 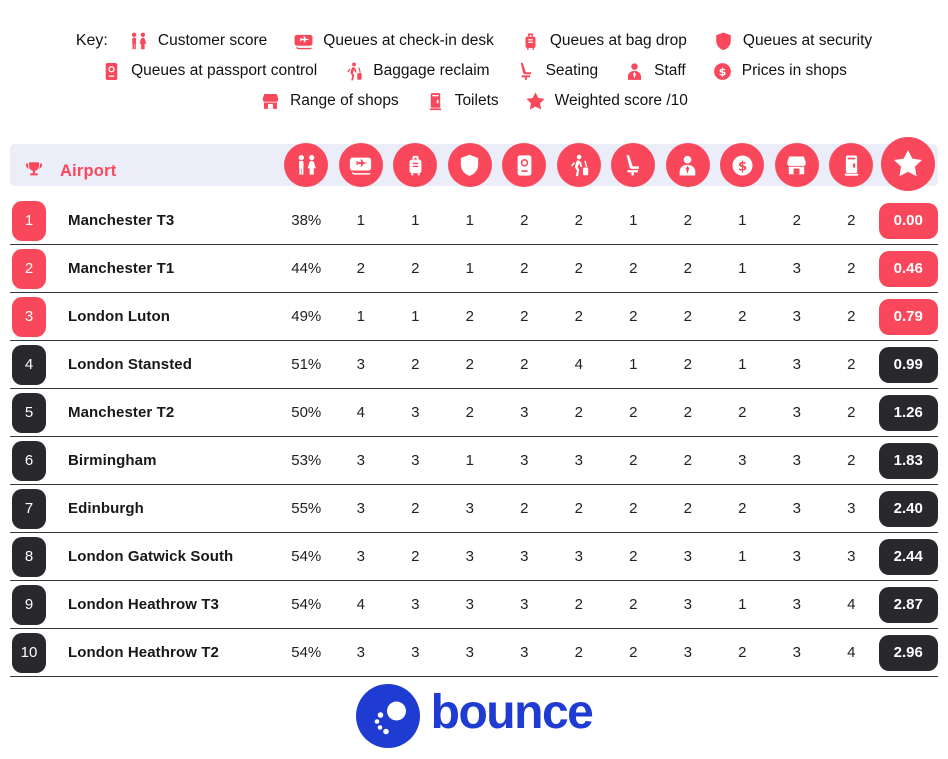 I want to click on people-icon-glyph, so click(x=307, y=164).